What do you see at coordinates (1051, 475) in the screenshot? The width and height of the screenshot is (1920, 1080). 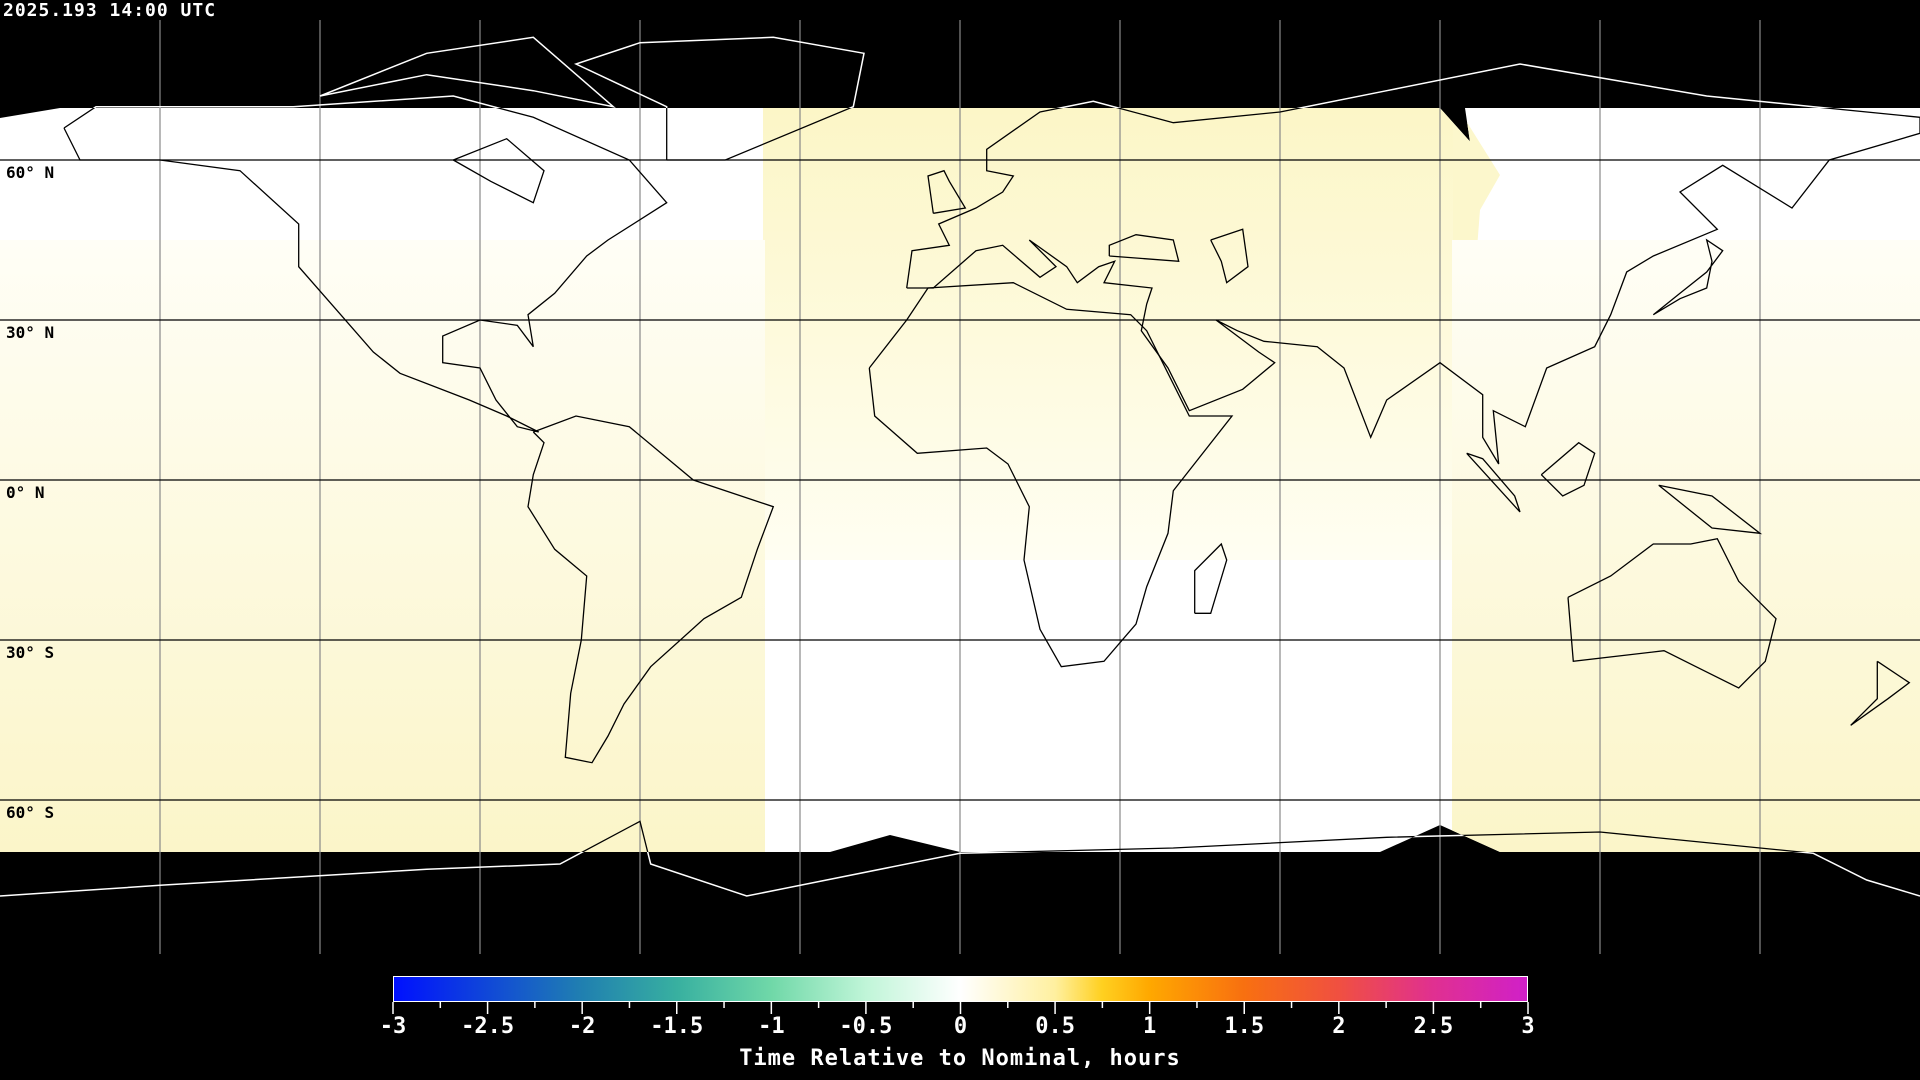 I see `coastline-africa` at bounding box center [1051, 475].